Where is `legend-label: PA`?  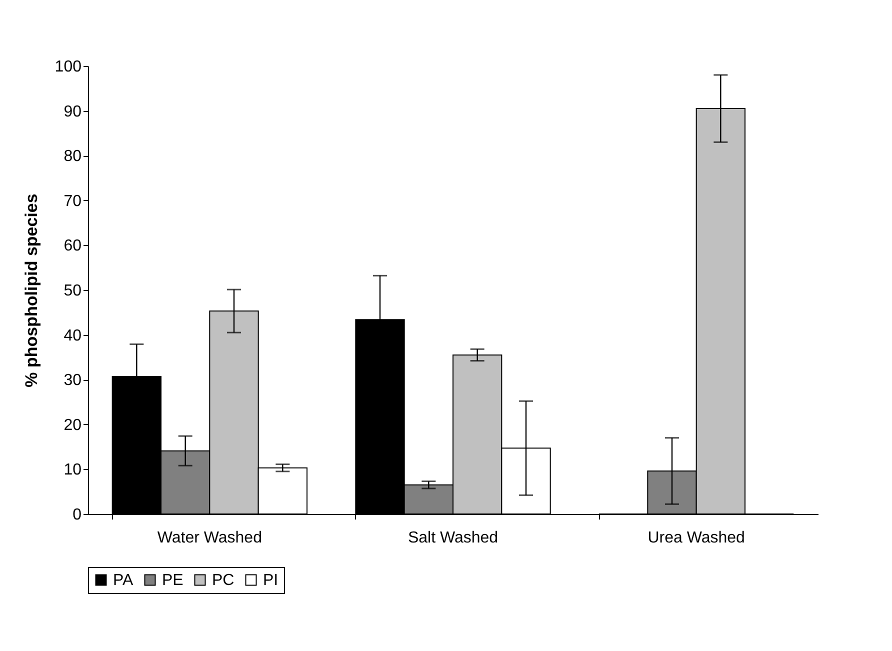 legend-label: PA is located at coordinates (123, 580).